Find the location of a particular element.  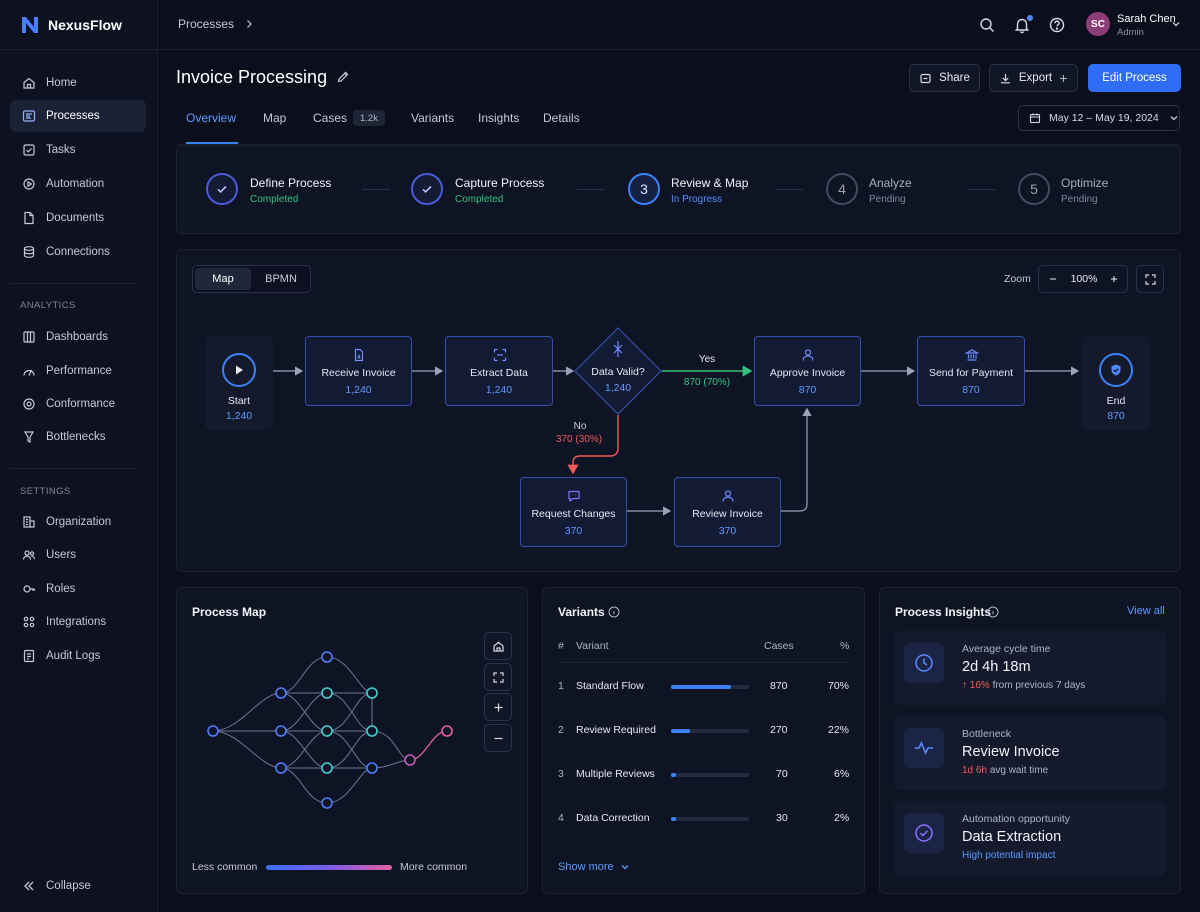

zoom-out-button is located at coordinates (1053, 279).